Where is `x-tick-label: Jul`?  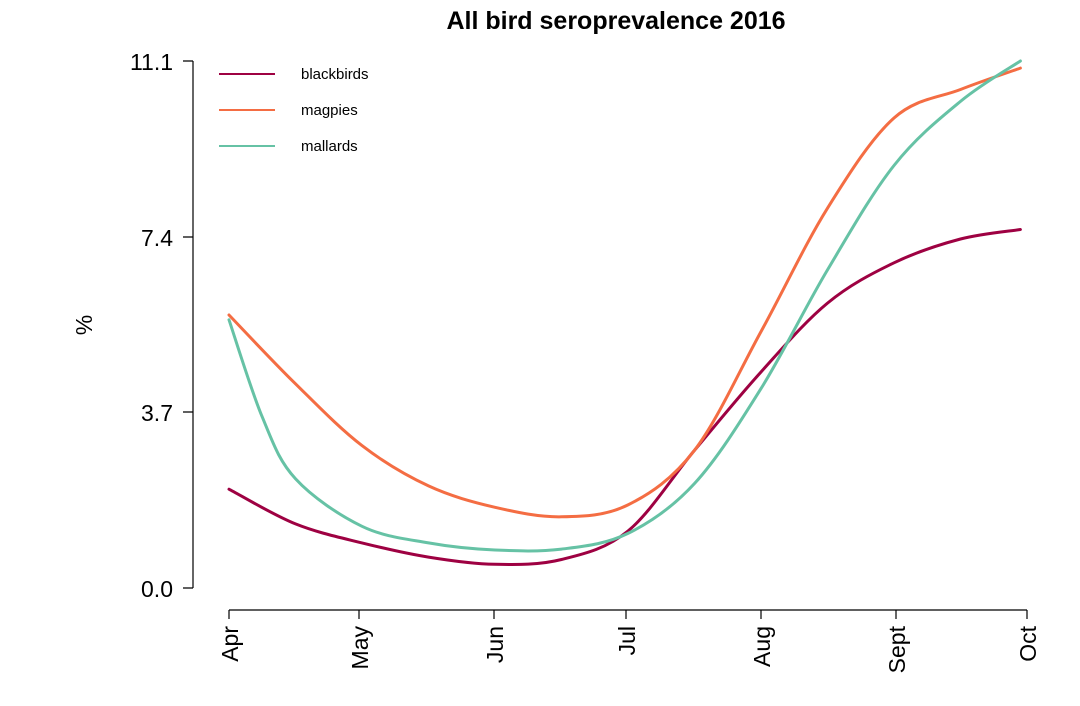
x-tick-label: Jul is located at coordinates (627, 640).